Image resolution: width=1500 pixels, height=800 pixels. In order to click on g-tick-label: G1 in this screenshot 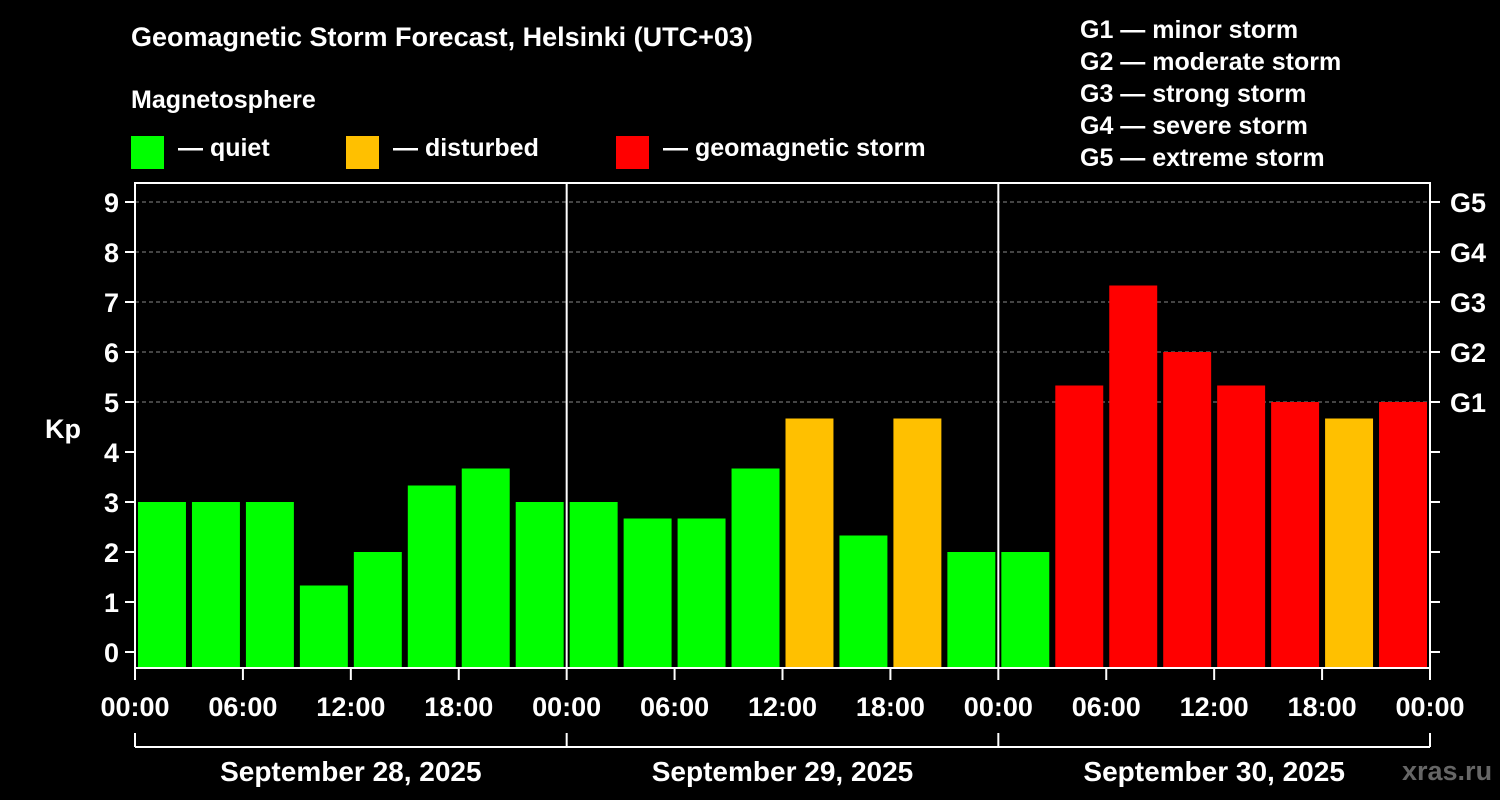, I will do `click(1468, 403)`.